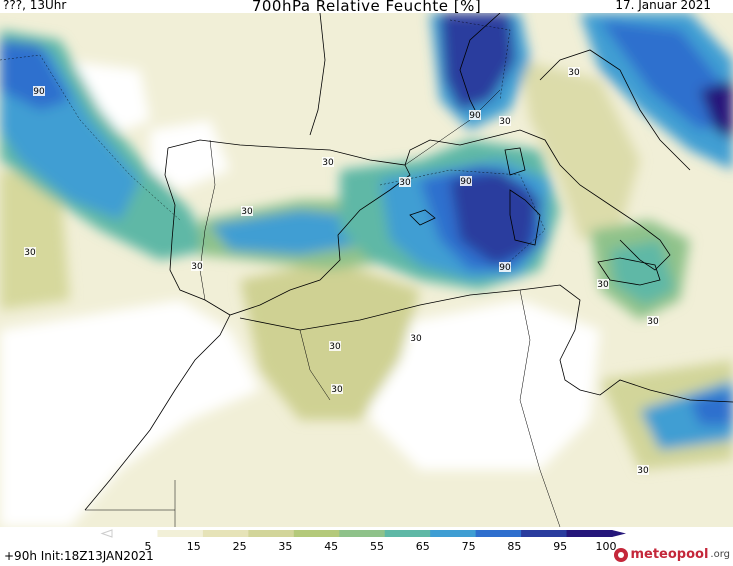  Describe the element at coordinates (619, 533) in the screenshot. I see `legend-max-arrow` at that location.